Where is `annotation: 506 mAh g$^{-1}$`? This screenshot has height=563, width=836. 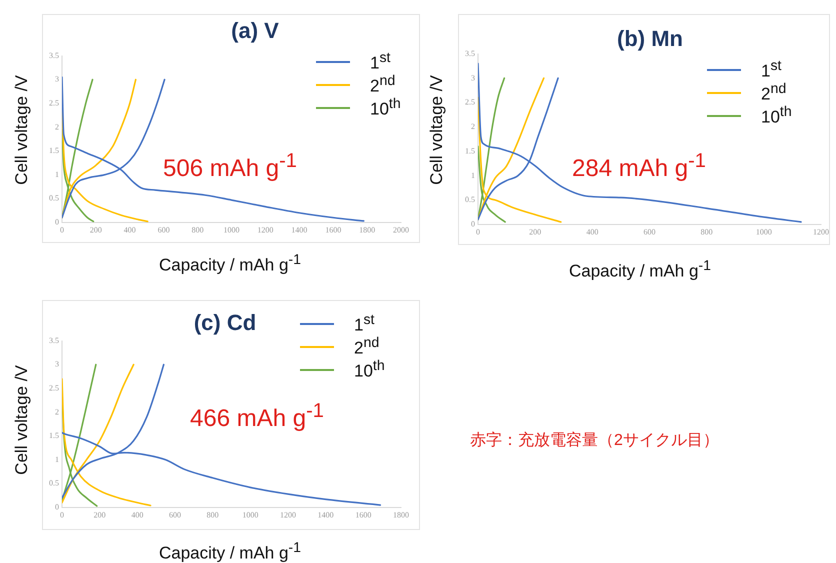
annotation: 506 mAh g$^{-1}$ is located at coordinates (230, 166).